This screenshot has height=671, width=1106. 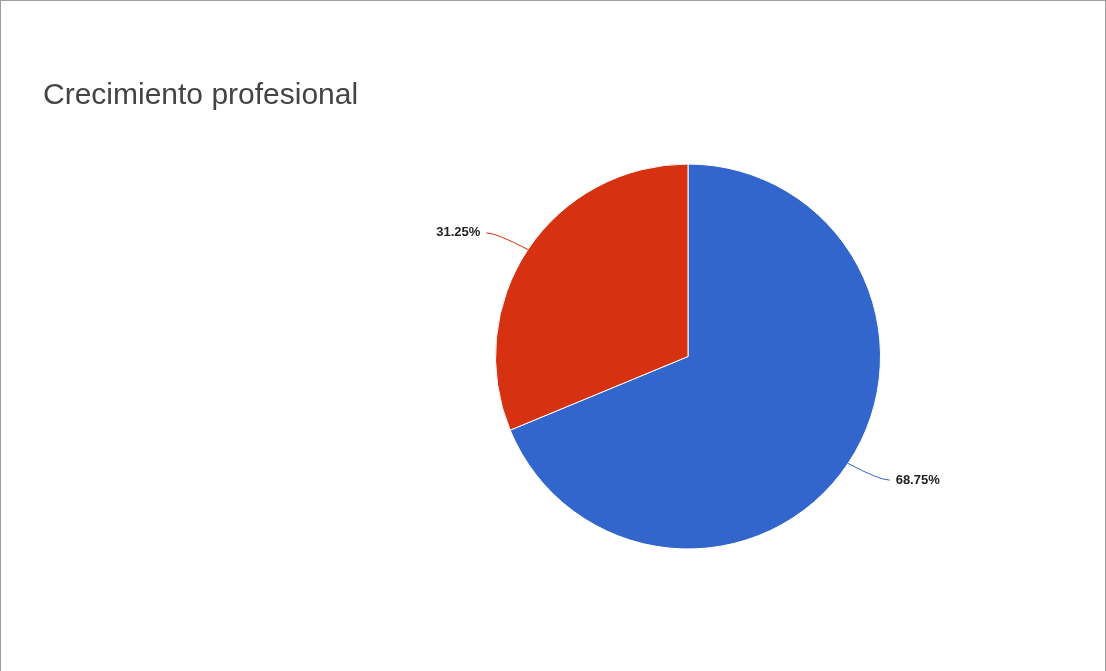 What do you see at coordinates (458, 232) in the screenshot?
I see `data-label: 31.25%` at bounding box center [458, 232].